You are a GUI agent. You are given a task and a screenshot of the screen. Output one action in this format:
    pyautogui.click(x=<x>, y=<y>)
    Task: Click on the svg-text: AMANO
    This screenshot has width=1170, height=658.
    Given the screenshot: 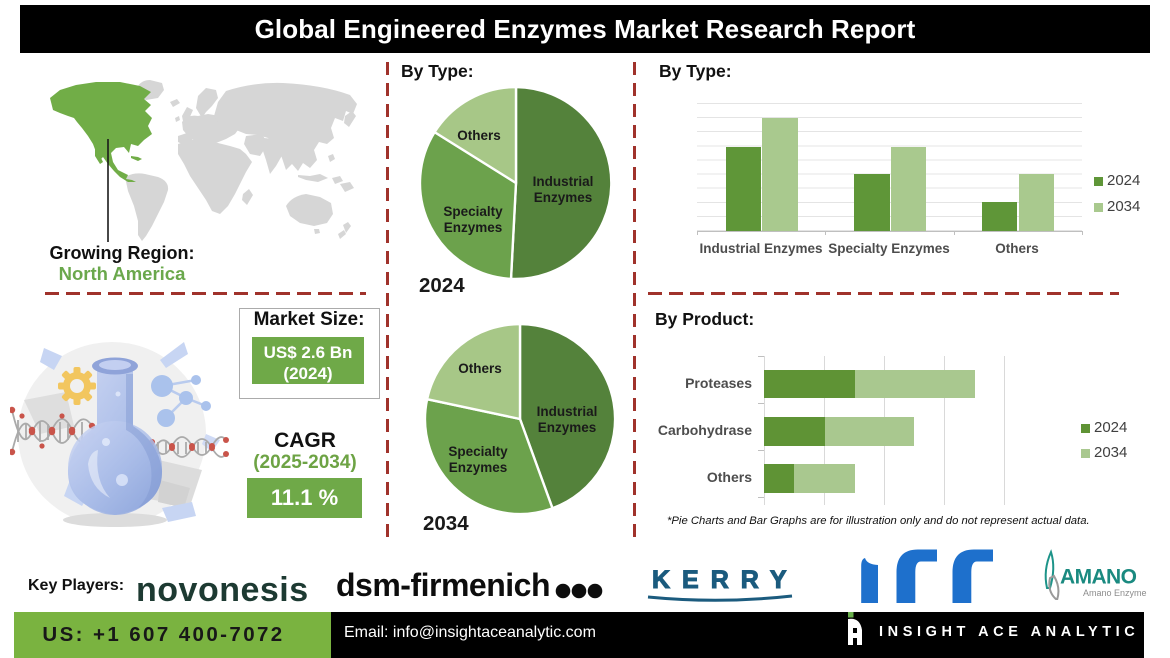 What is the action you would take?
    pyautogui.click(x=1098, y=577)
    